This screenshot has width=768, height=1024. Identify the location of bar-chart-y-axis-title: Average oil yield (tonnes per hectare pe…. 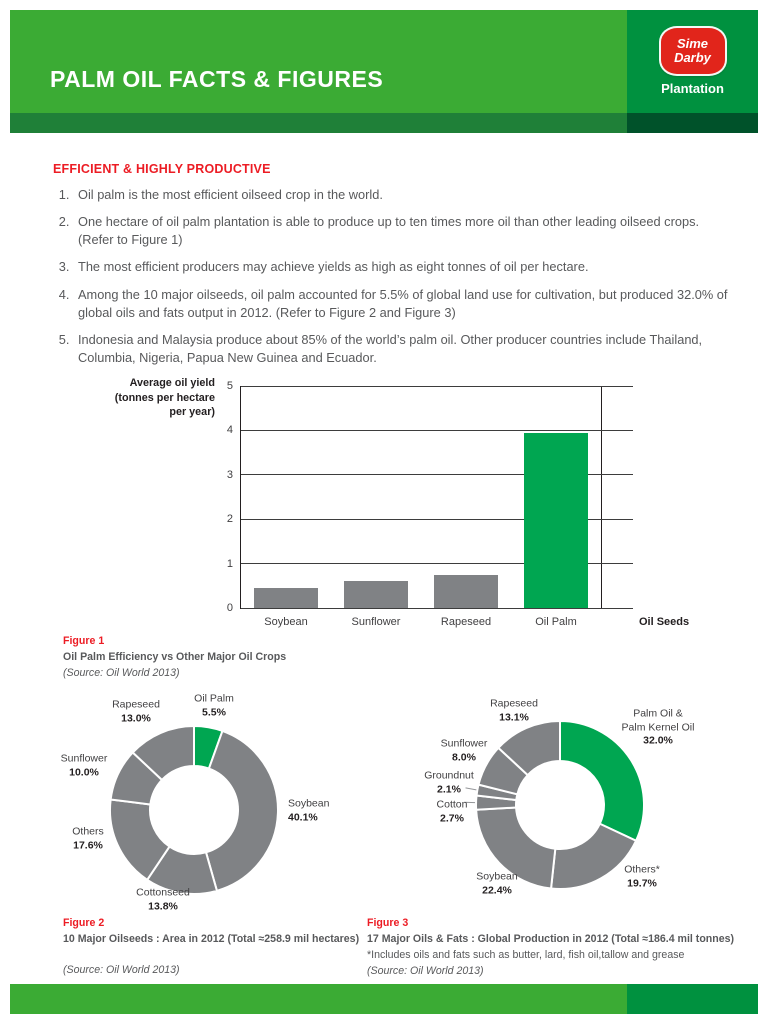
(147, 398).